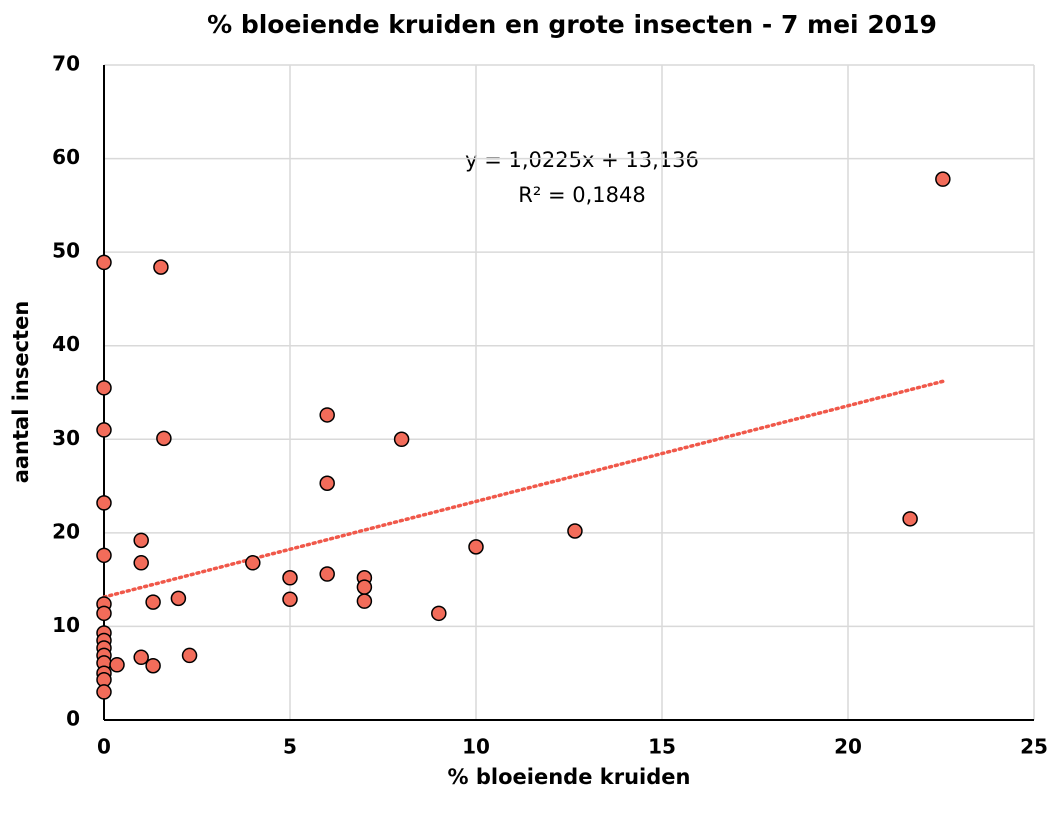 This screenshot has height=821, width=1055. Describe the element at coordinates (290, 747) in the screenshot. I see `x-tick-label: 5` at that location.